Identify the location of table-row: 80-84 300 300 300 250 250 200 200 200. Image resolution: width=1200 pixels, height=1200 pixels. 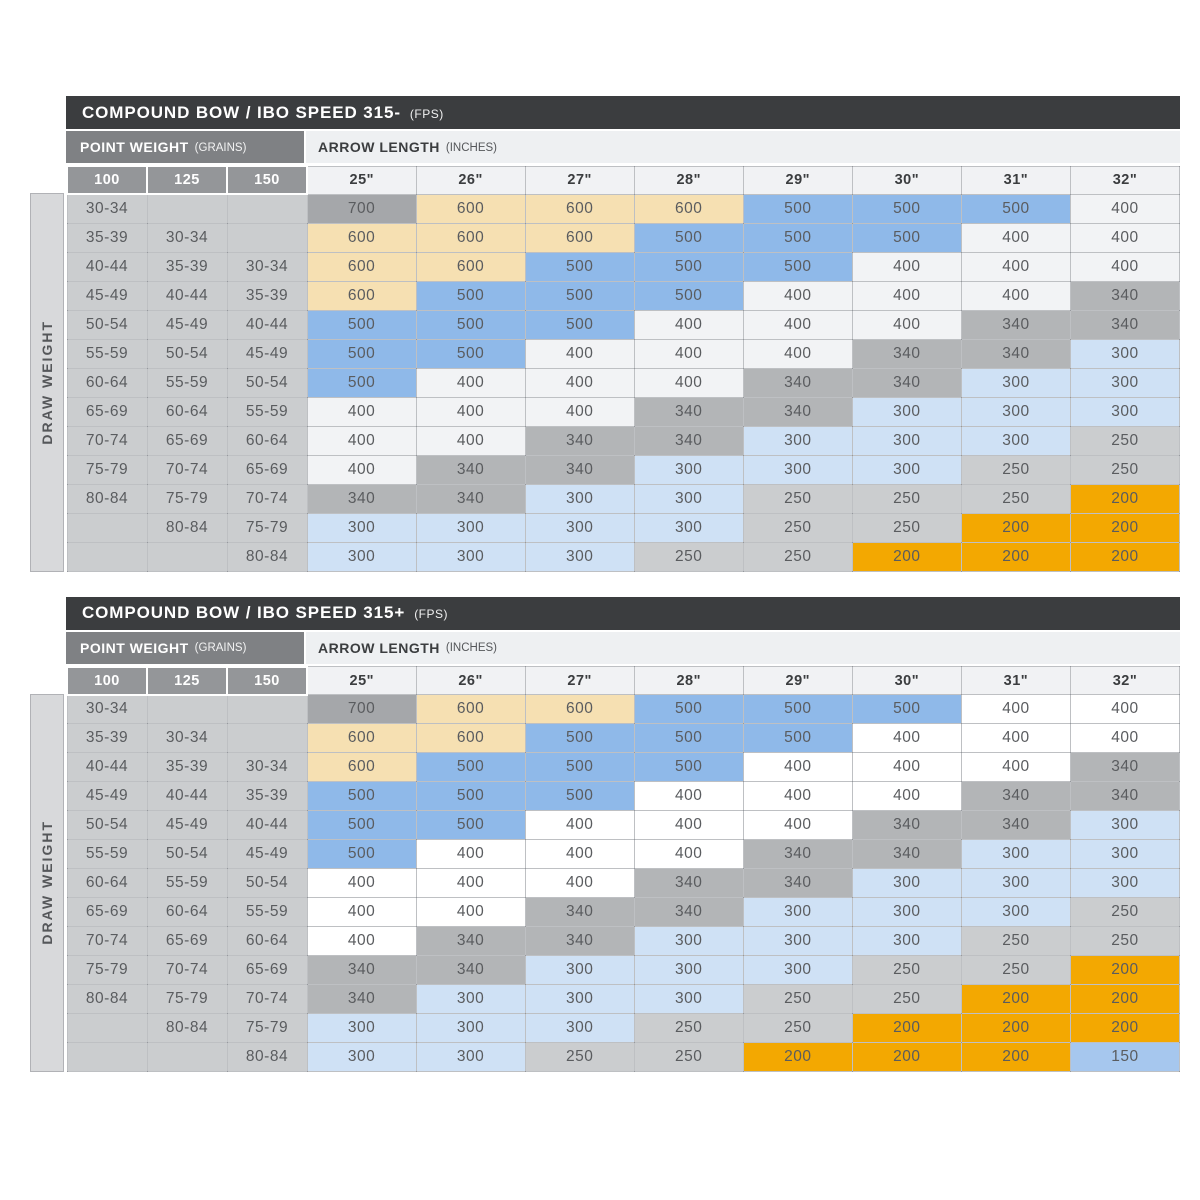
(623, 556).